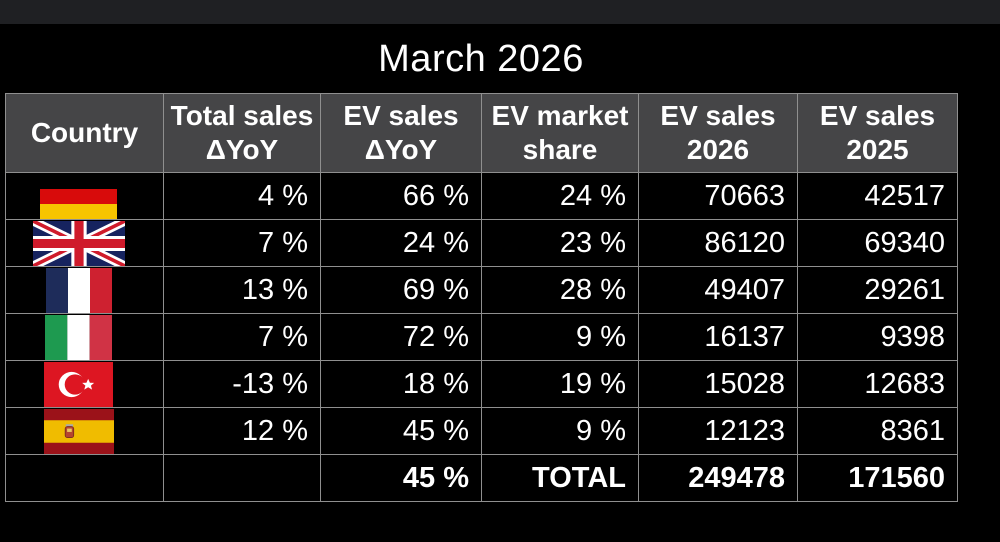 Image resolution: width=1000 pixels, height=542 pixels. What do you see at coordinates (401, 196) in the screenshot?
I see `cell-ev-sales-yoy: 66 %` at bounding box center [401, 196].